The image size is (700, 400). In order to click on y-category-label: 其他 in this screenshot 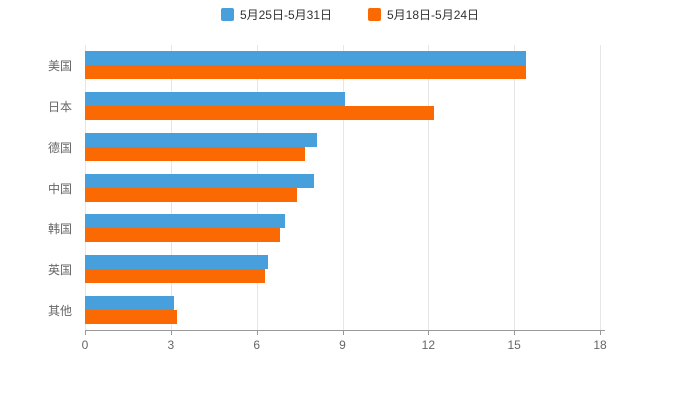, I will do `click(59, 310)`.